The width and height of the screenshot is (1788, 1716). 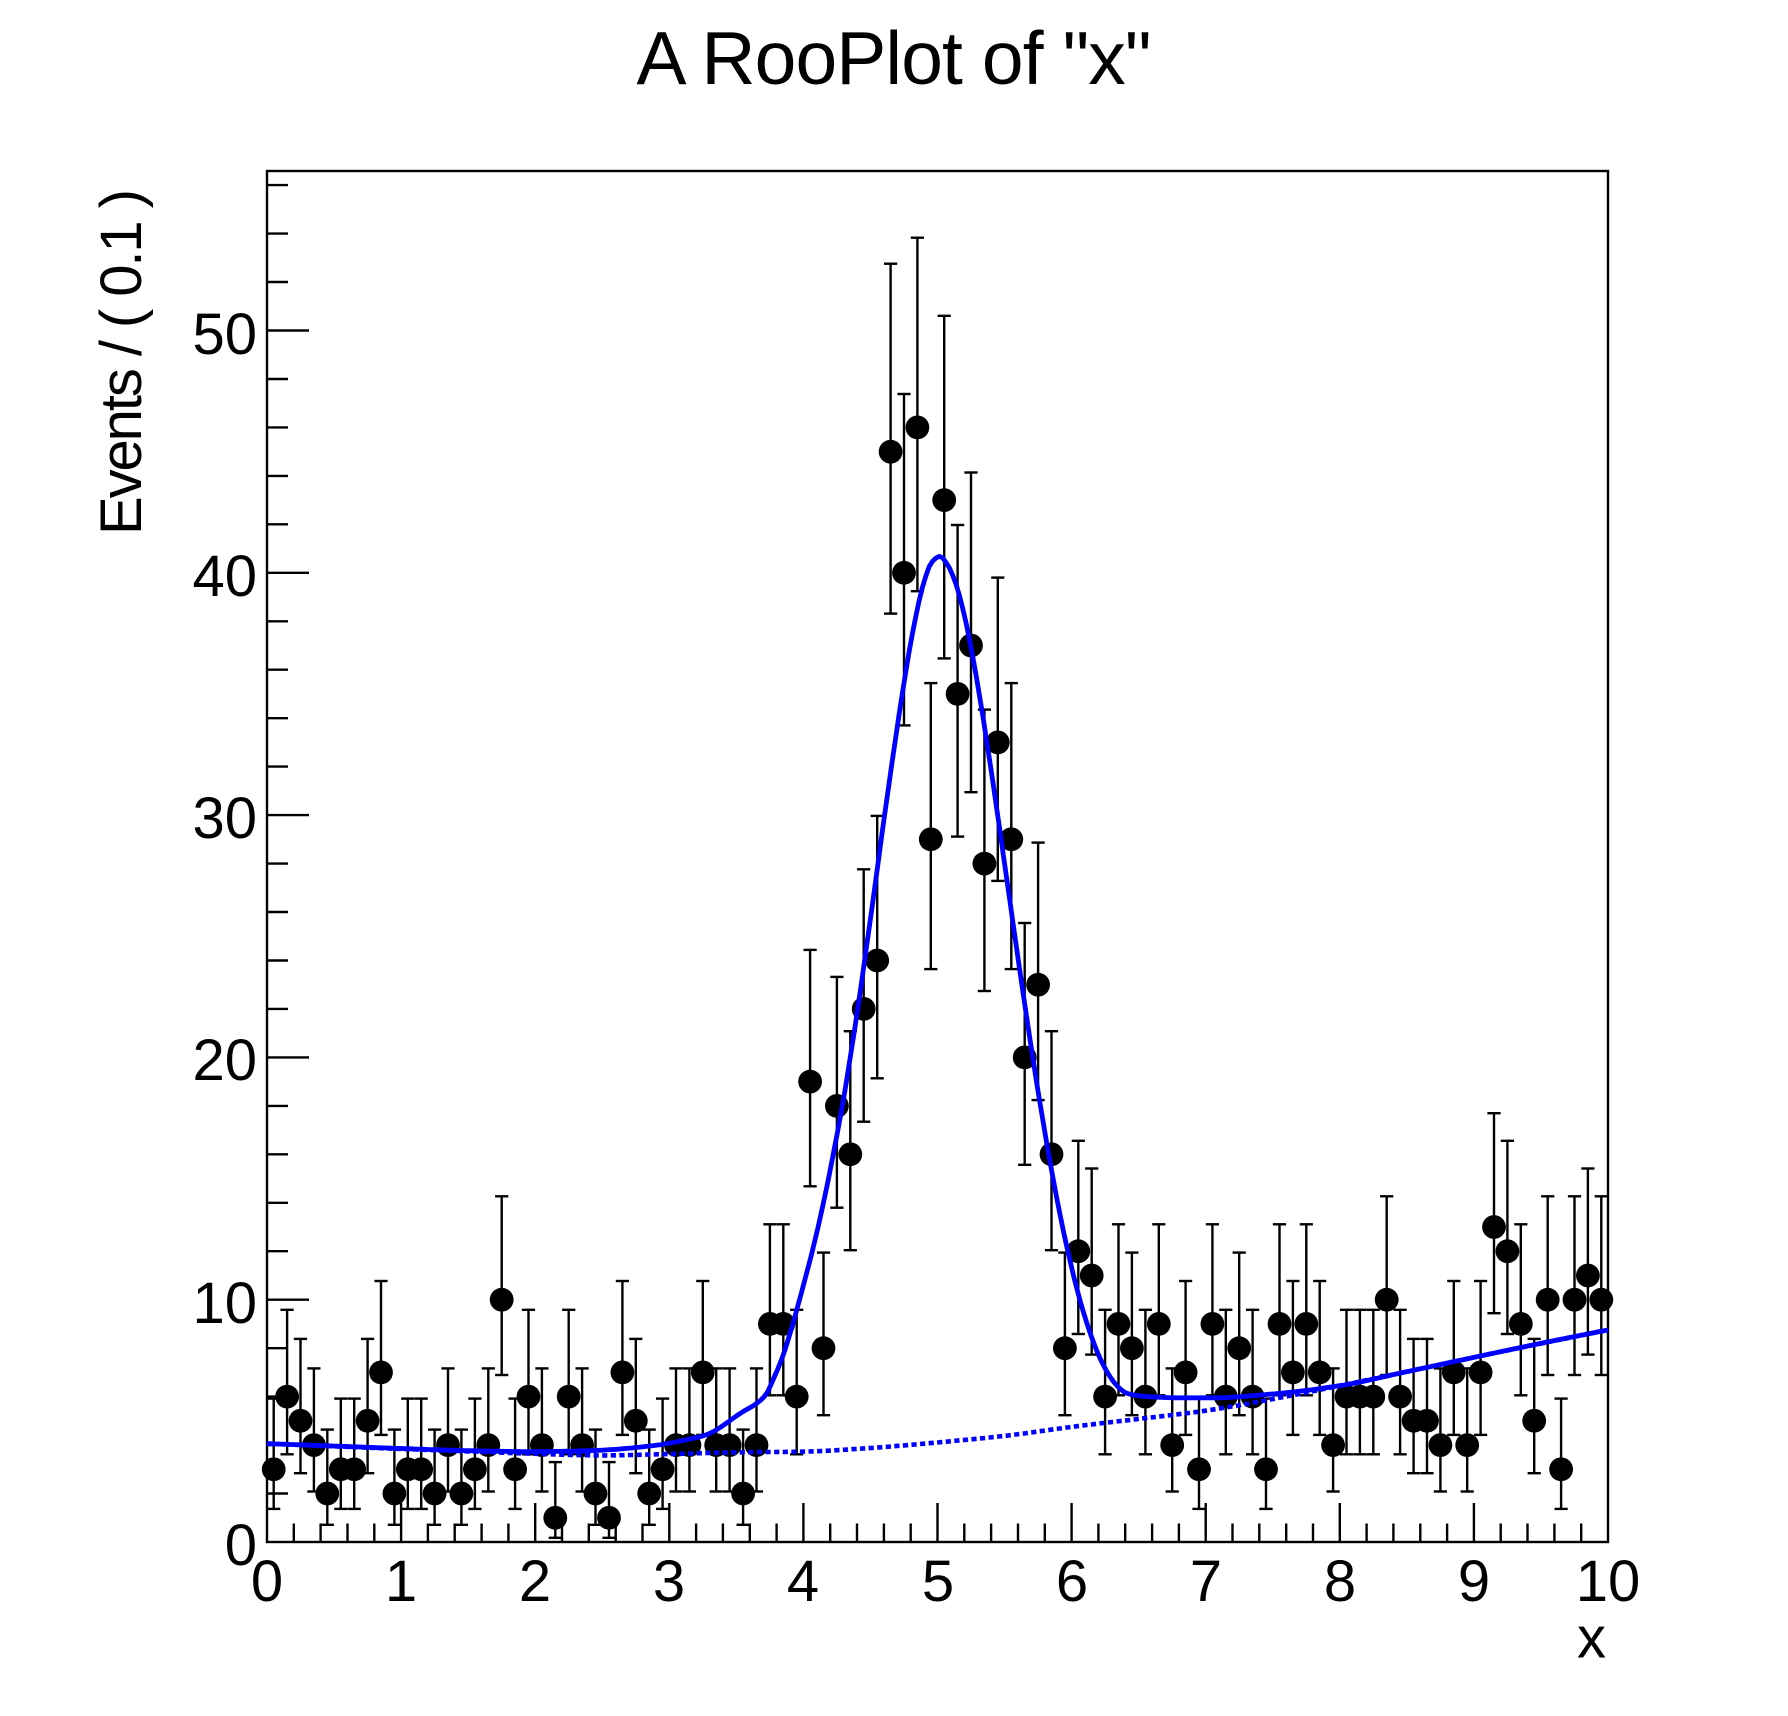 What do you see at coordinates (121, 362) in the screenshot?
I see `svg-text: Events / ( 0.1 )` at bounding box center [121, 362].